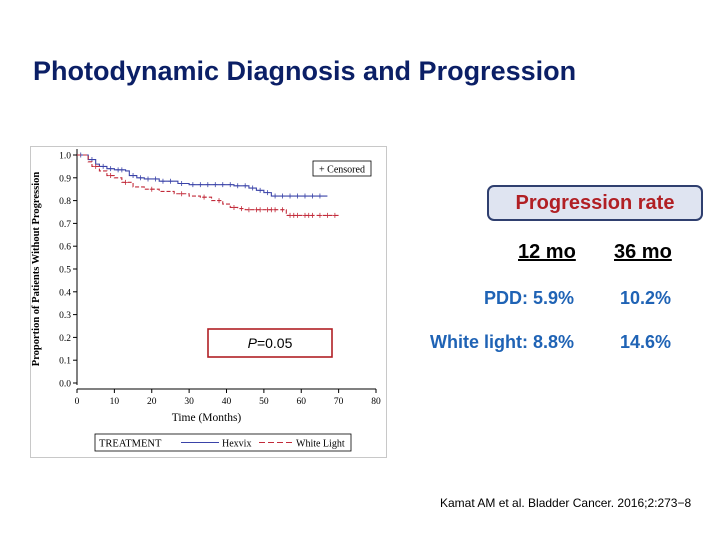  I want to click on y-tick-label: 0.0, so click(65, 385).